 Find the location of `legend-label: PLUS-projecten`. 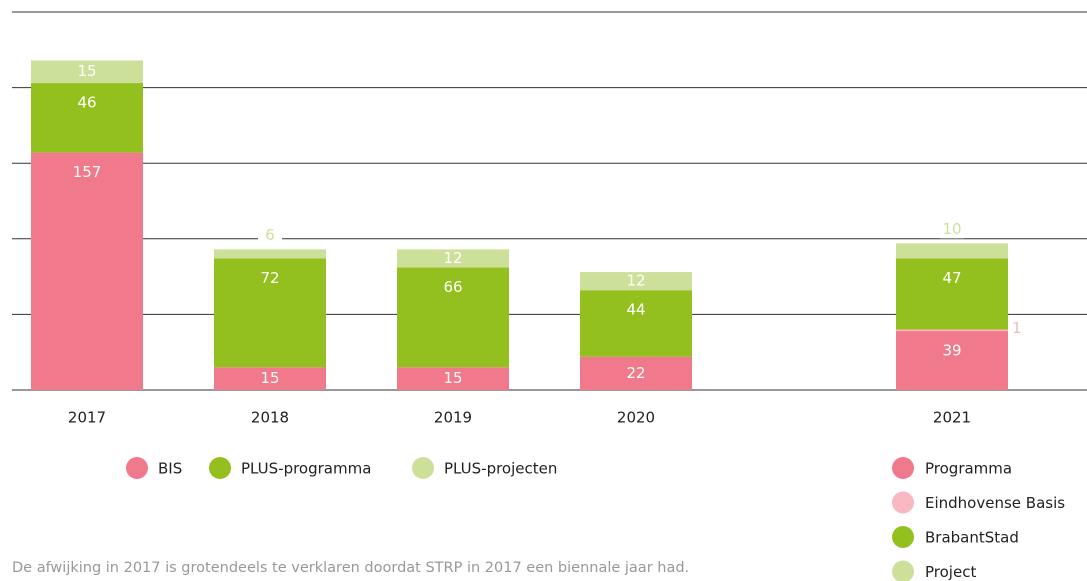

legend-label: PLUS-projecten is located at coordinates (500, 469).